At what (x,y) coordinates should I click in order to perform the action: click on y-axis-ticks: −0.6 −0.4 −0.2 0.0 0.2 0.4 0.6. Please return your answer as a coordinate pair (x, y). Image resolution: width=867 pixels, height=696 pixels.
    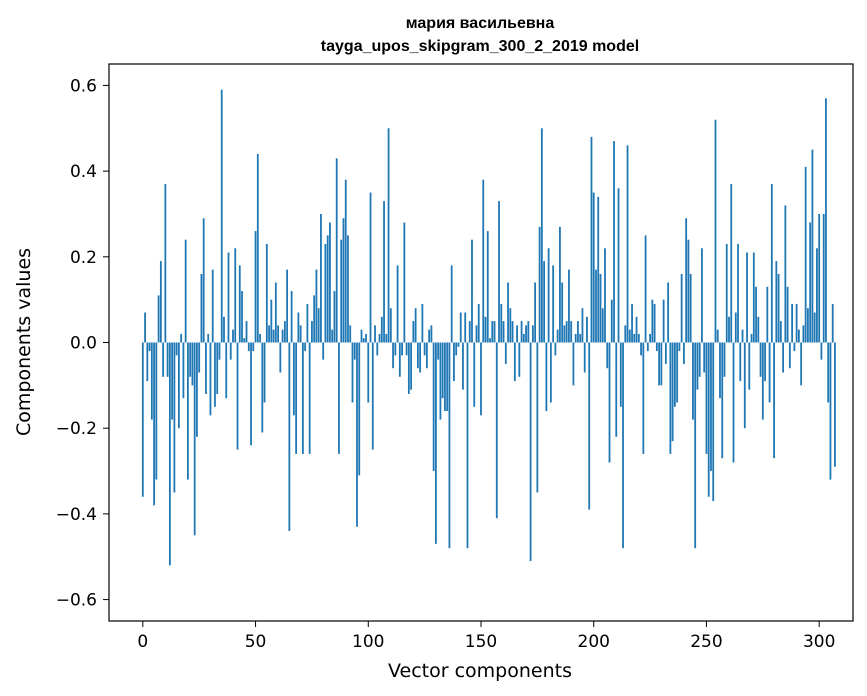
    Looking at the image, I should click on (82, 343).